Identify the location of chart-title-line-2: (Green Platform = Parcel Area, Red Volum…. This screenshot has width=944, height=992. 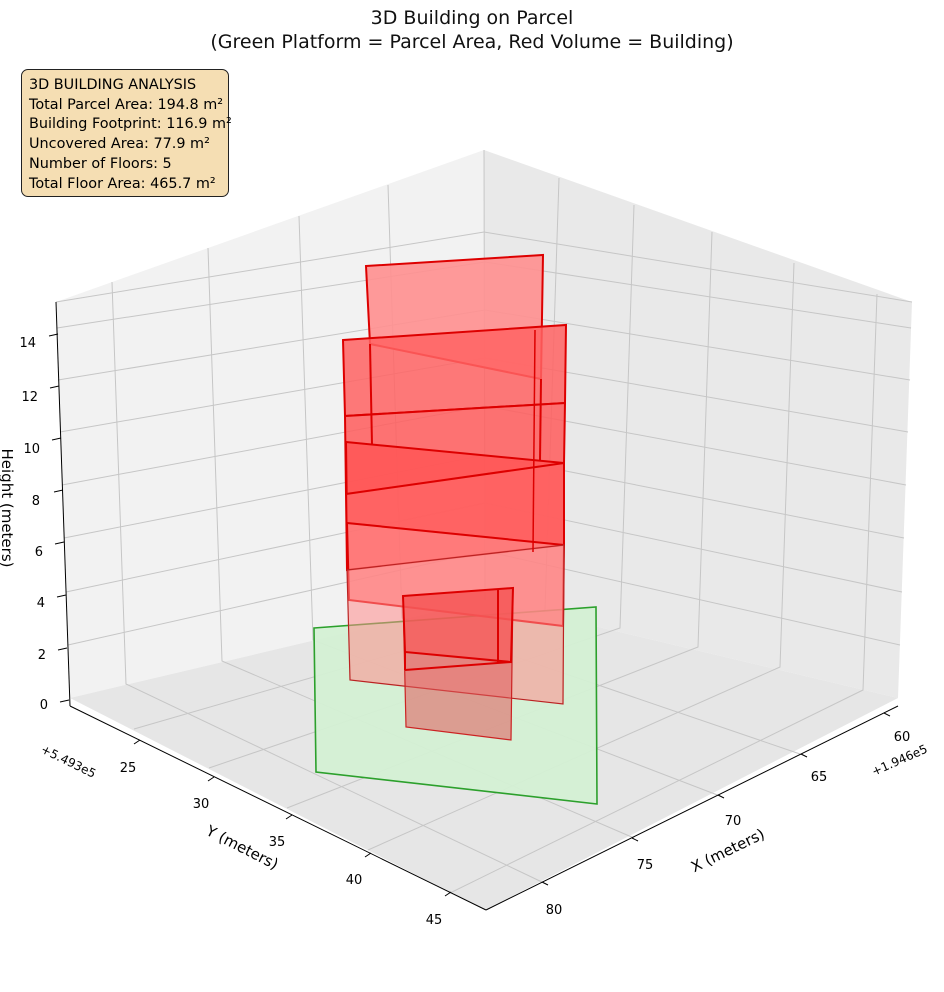
(472, 42).